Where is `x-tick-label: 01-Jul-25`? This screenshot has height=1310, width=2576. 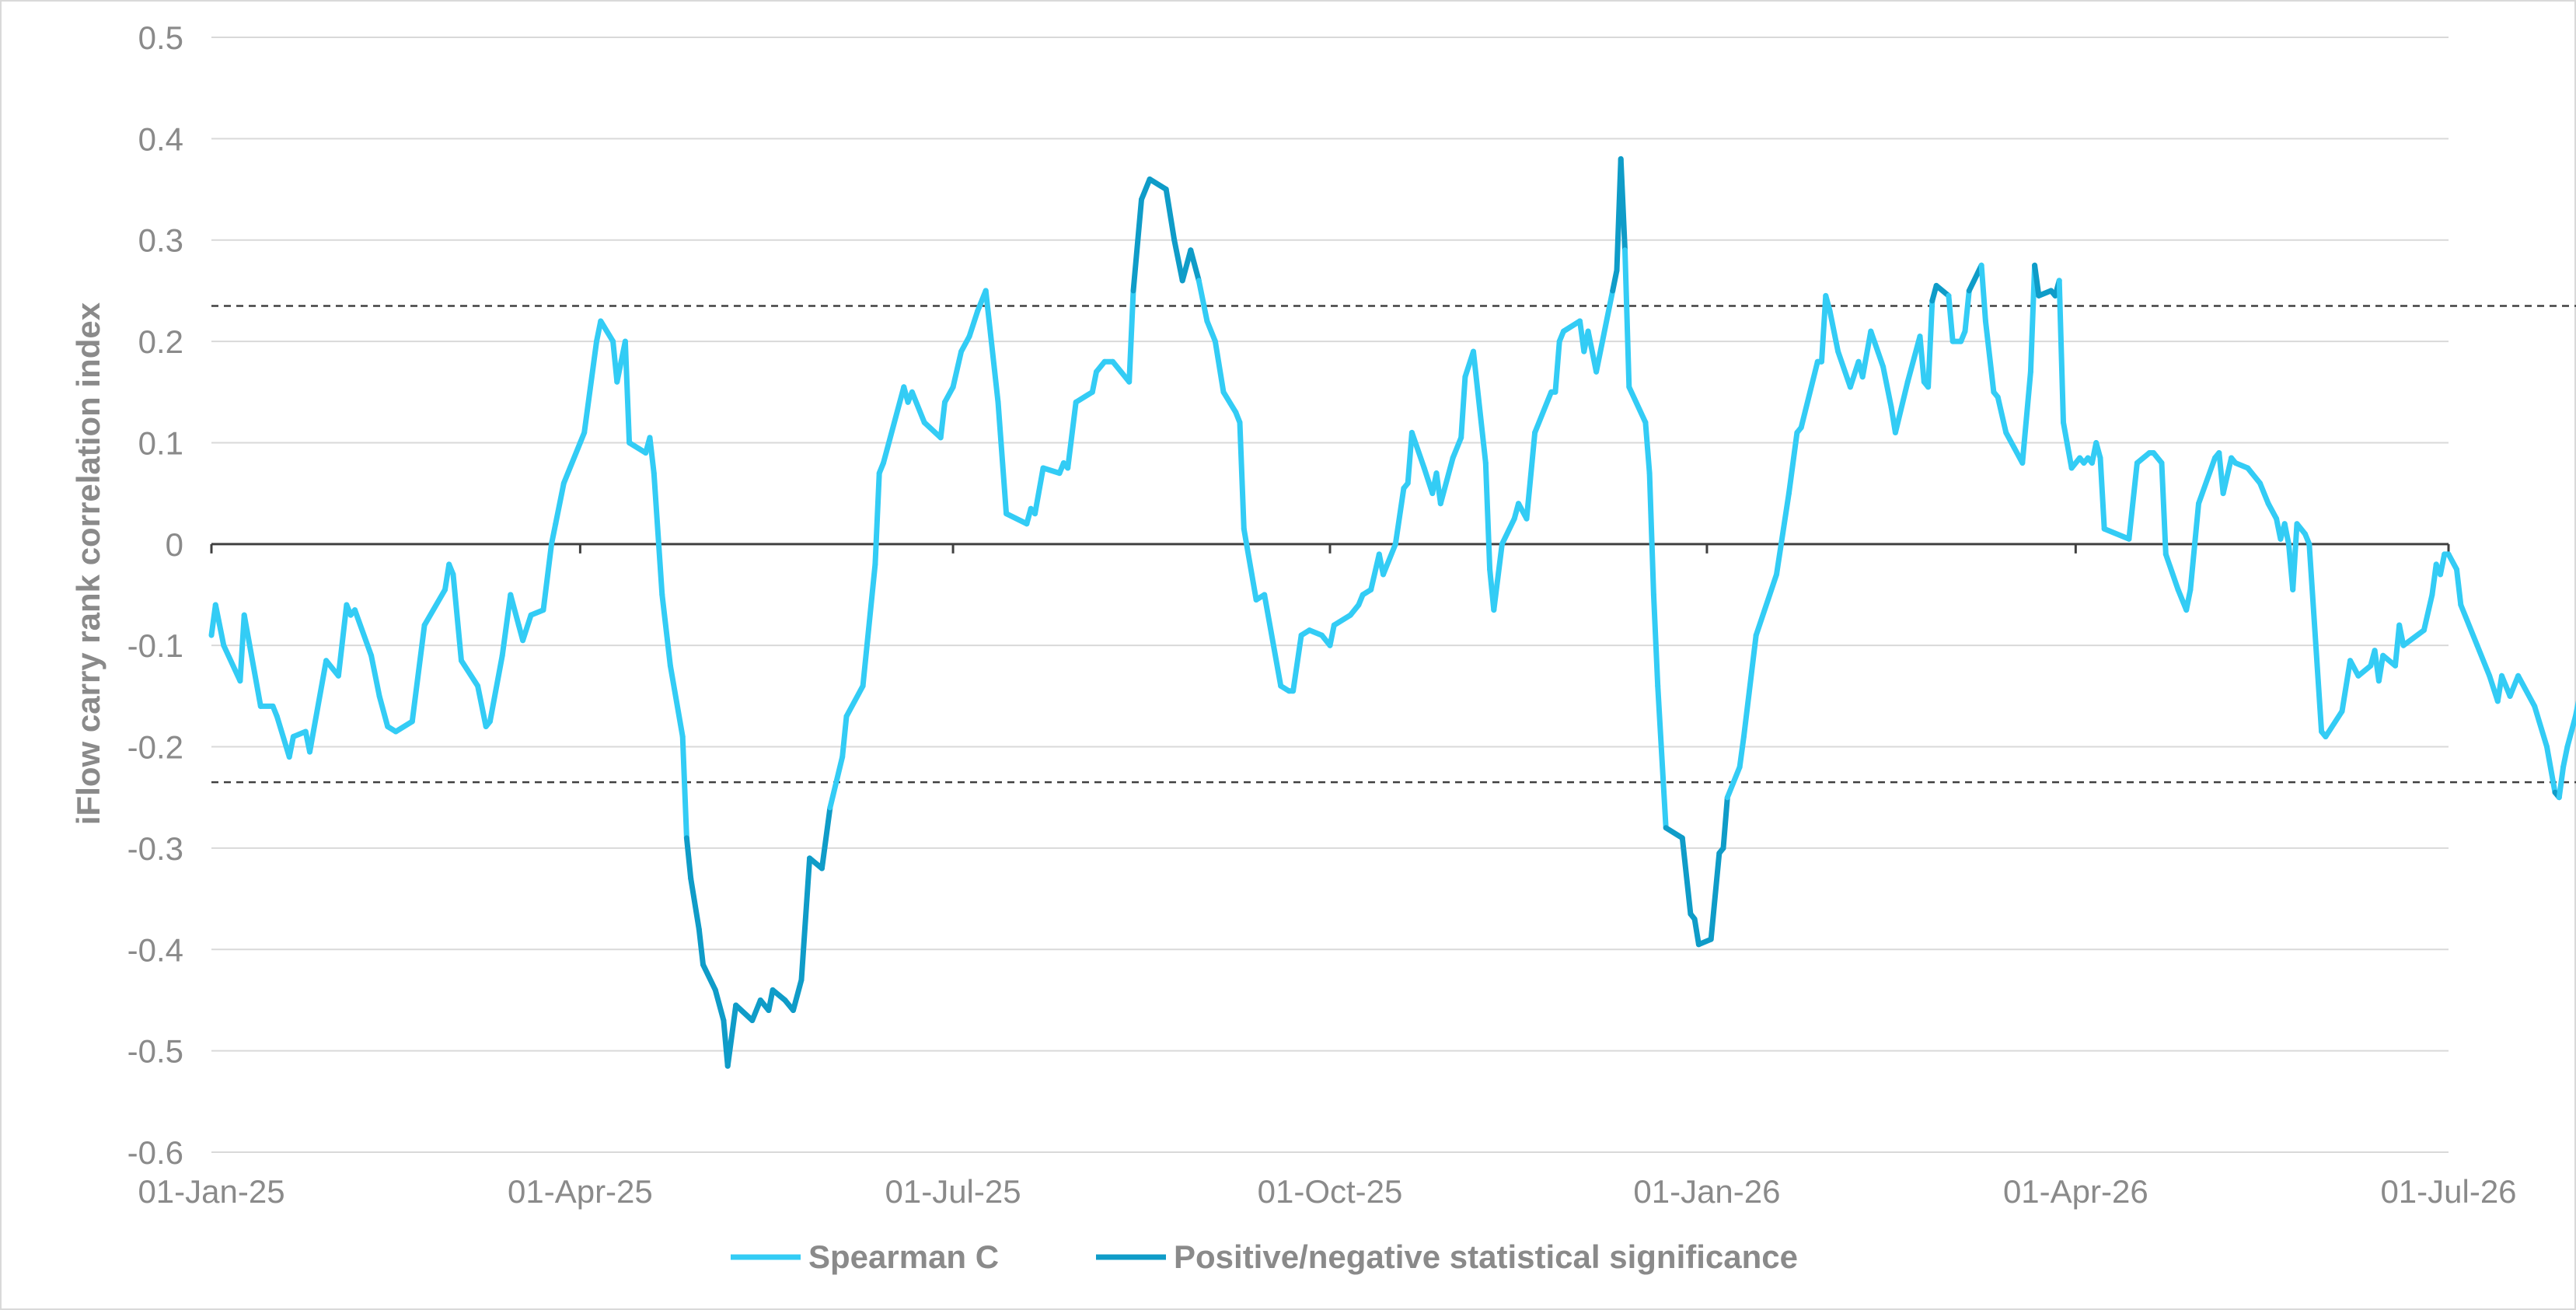
x-tick-label: 01-Jul-25 is located at coordinates (953, 1191).